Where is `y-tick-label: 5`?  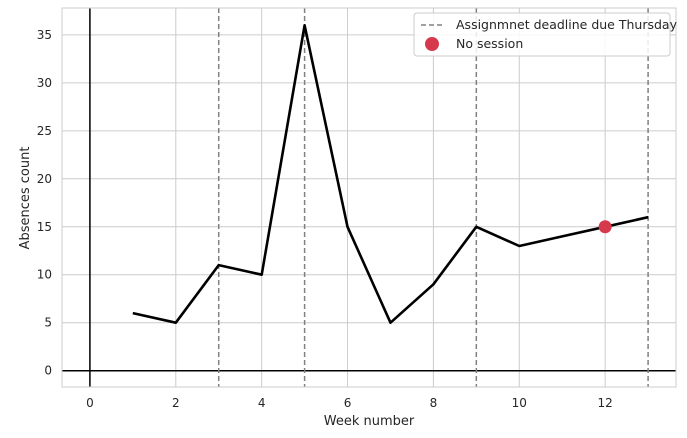
y-tick-label: 5 is located at coordinates (48, 323).